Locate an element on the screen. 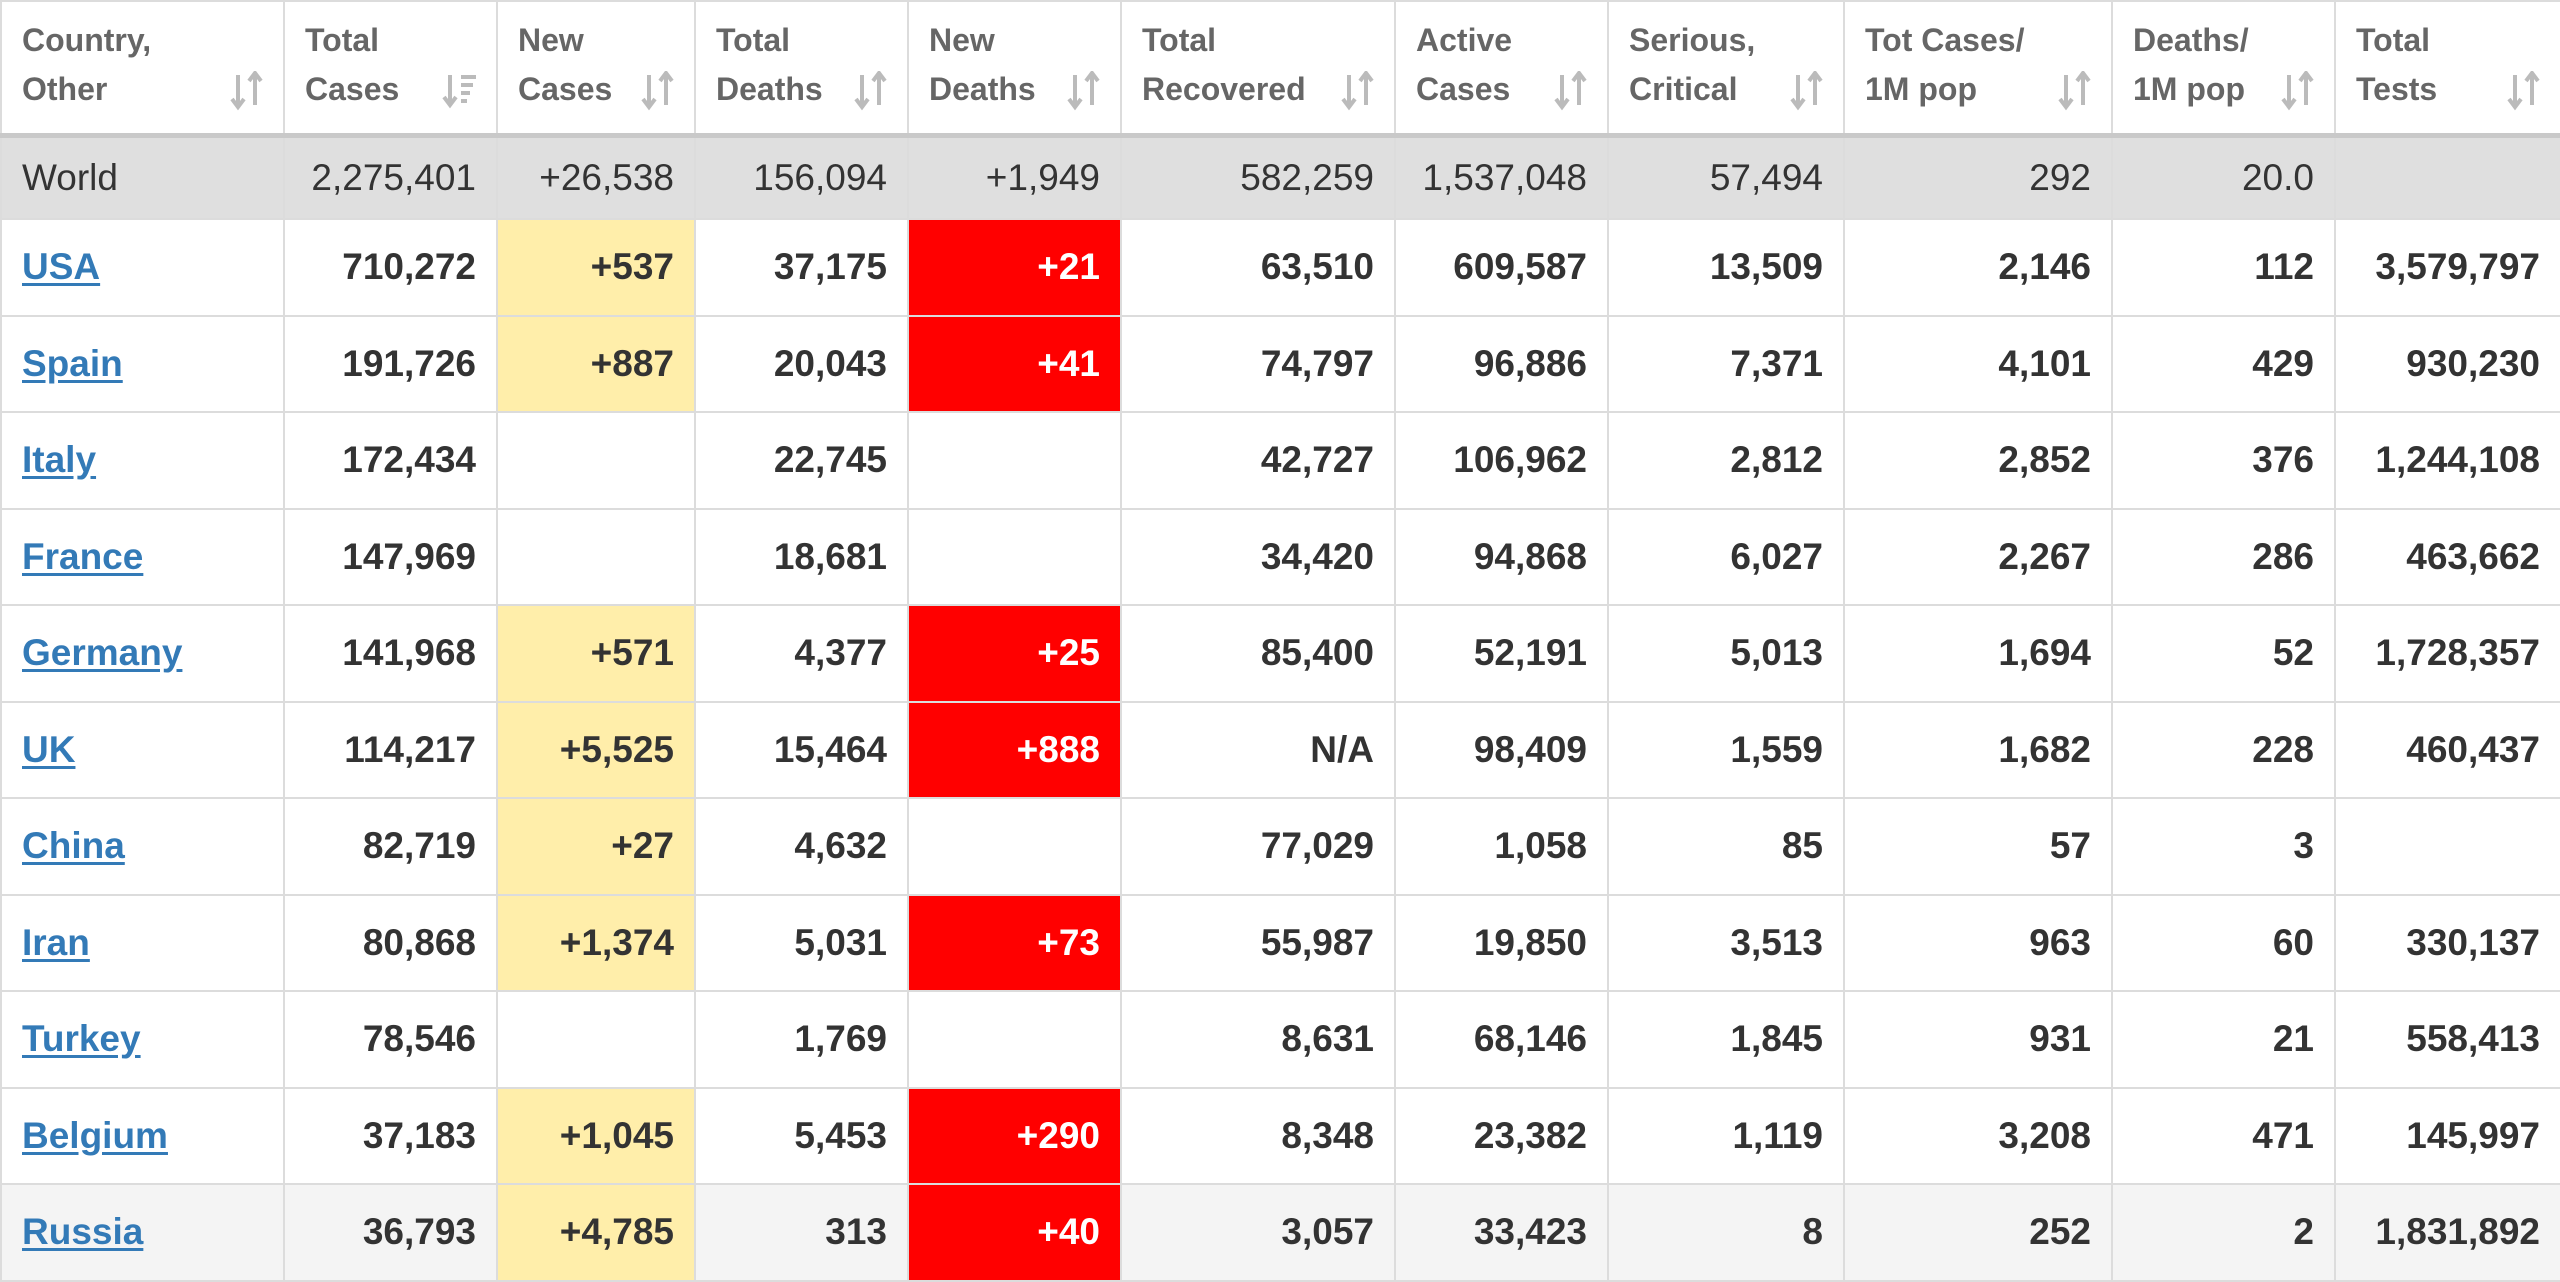 The width and height of the screenshot is (2560, 1282). column-header-tot-cases-per-1m: Tot Cases/1M pop is located at coordinates (1978, 69).